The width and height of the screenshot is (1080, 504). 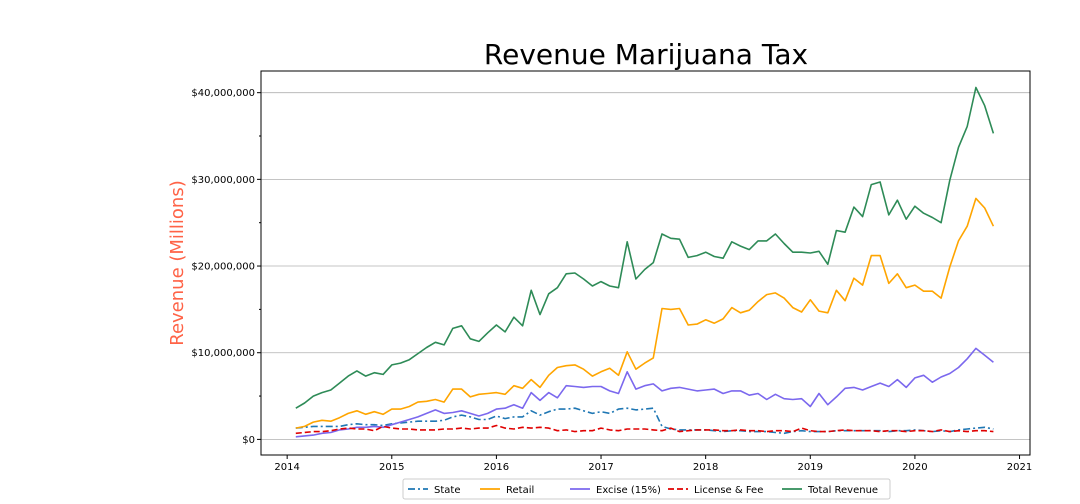 What do you see at coordinates (391, 467) in the screenshot?
I see `x-tick-label: 2015` at bounding box center [391, 467].